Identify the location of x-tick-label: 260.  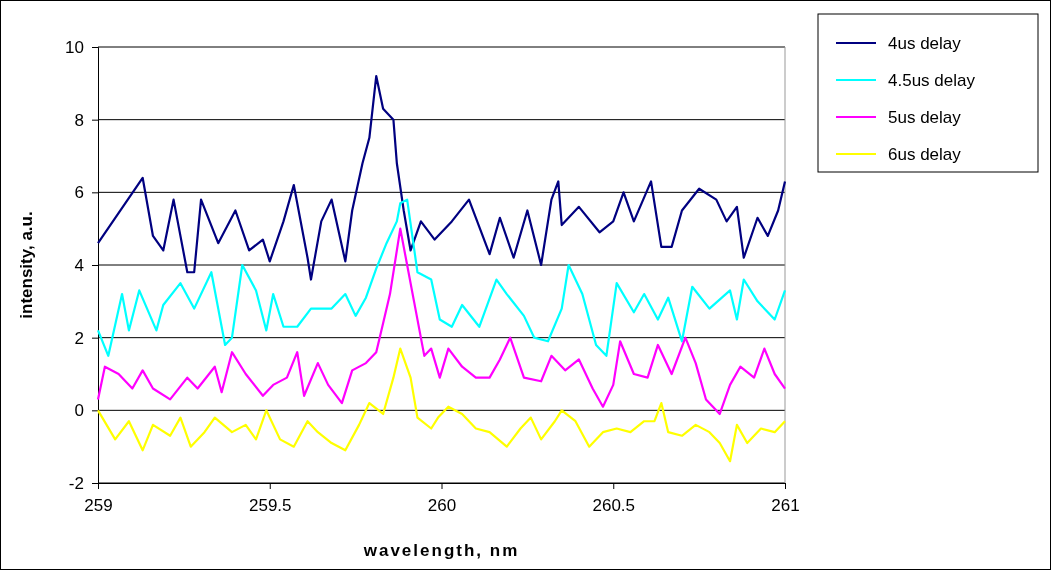
(442, 505).